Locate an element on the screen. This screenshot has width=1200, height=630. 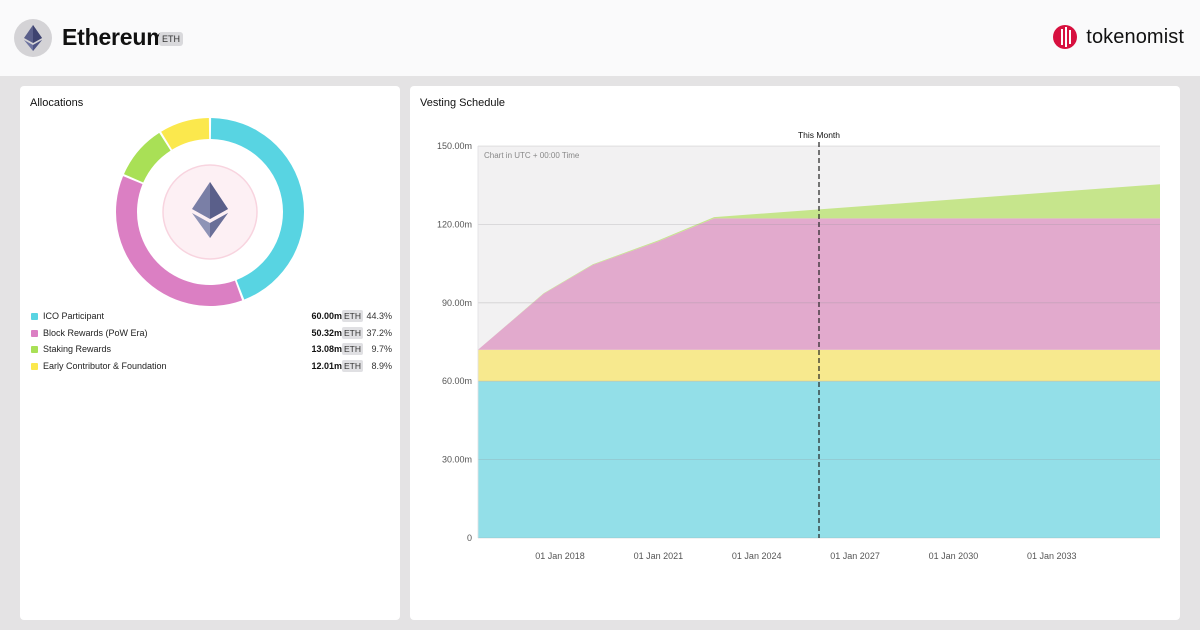
legend-label: Early Contributor & Foundation is located at coordinates (105, 365).